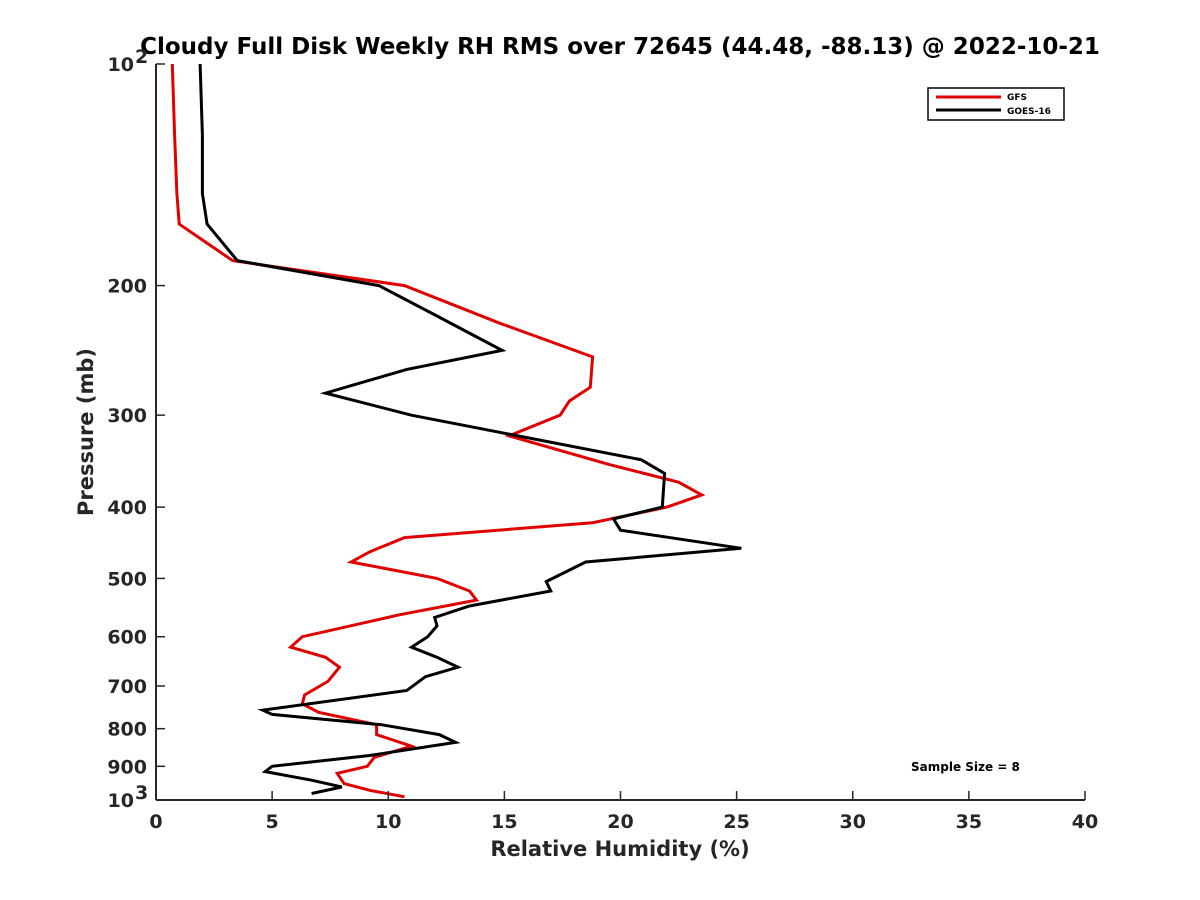 This screenshot has width=1200, height=900. I want to click on legend-label-gfs: GFS, so click(1017, 98).